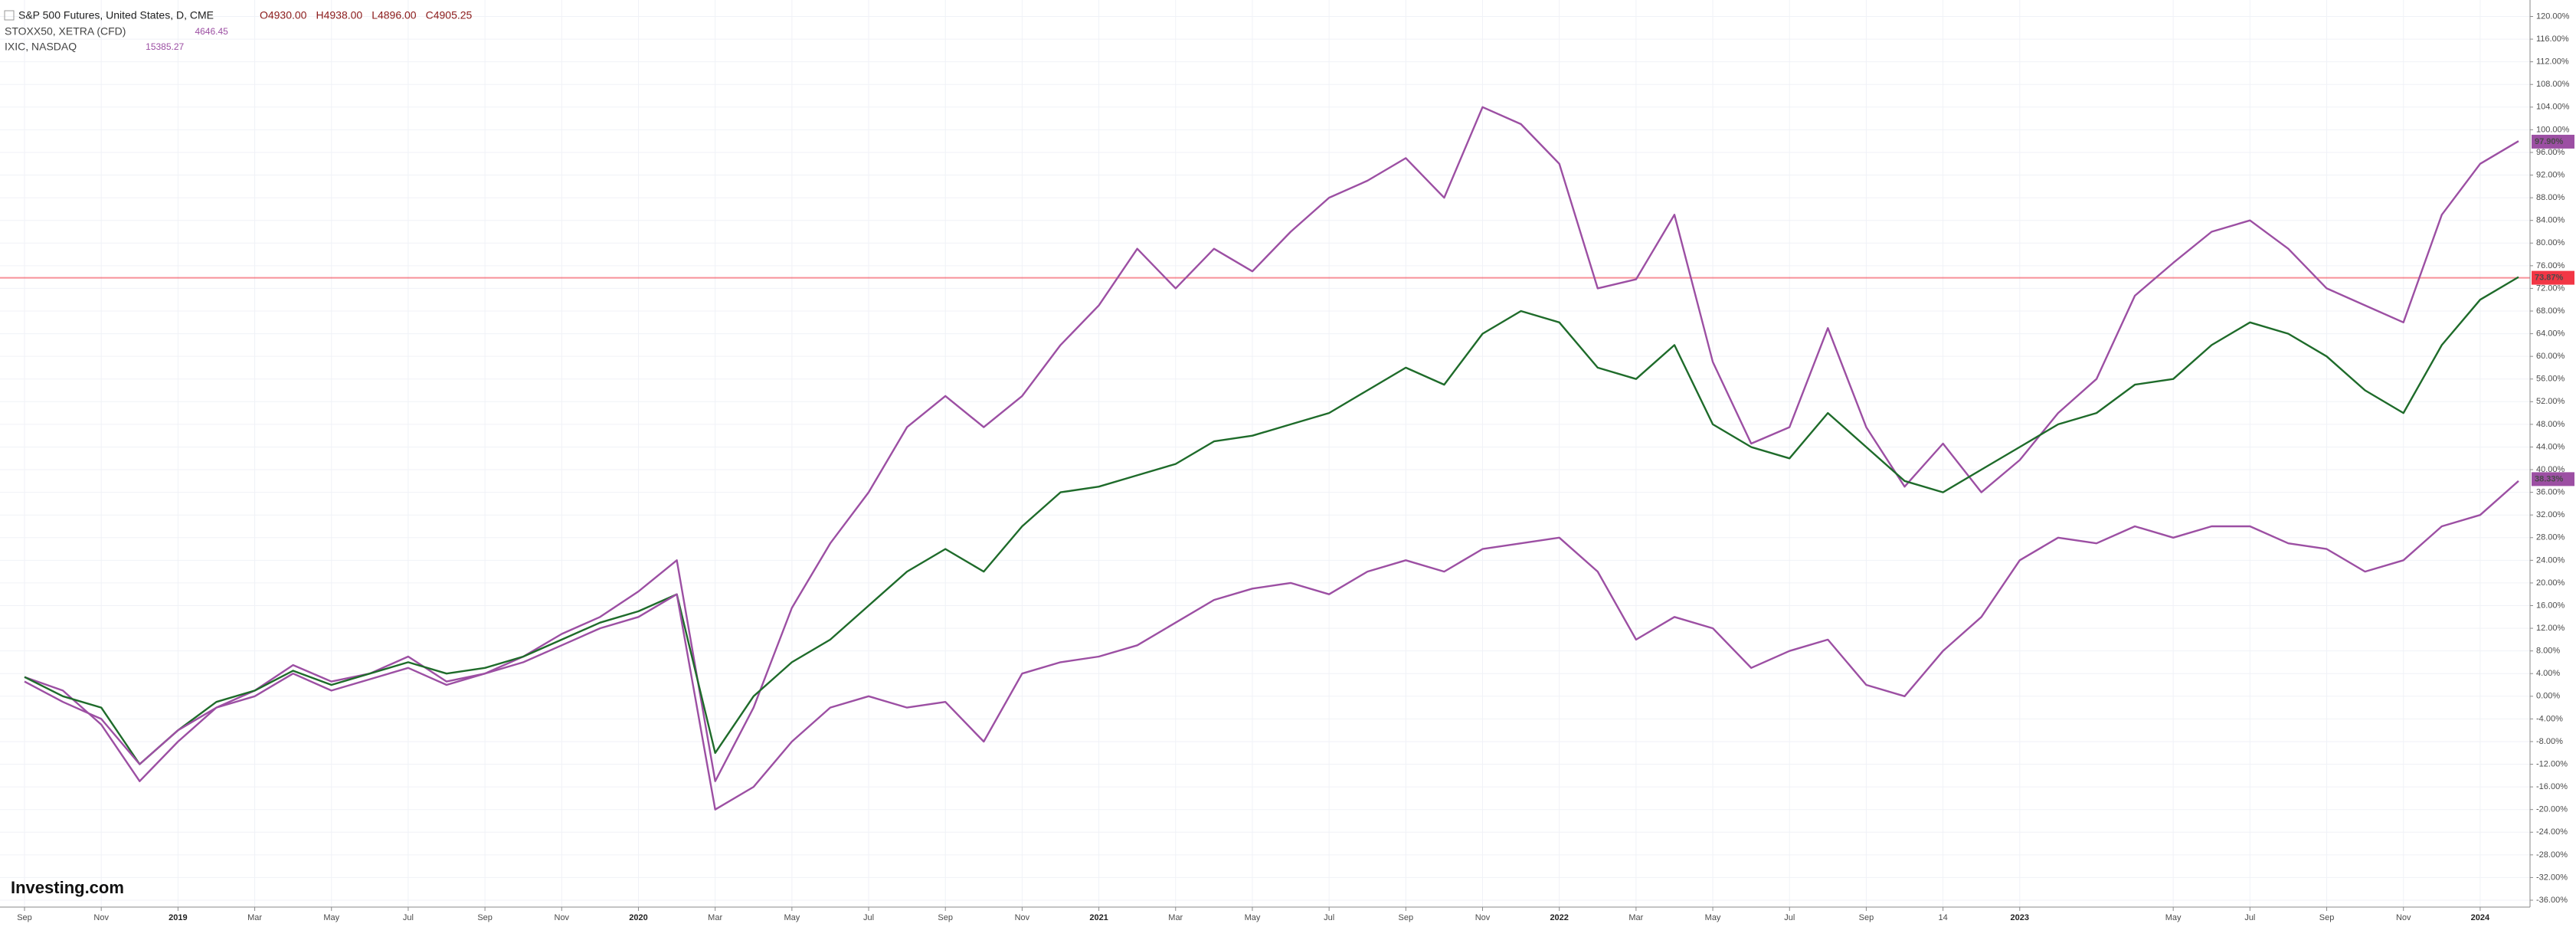  What do you see at coordinates (2550, 424) in the screenshot?
I see `y-tick-label: 48.00%` at bounding box center [2550, 424].